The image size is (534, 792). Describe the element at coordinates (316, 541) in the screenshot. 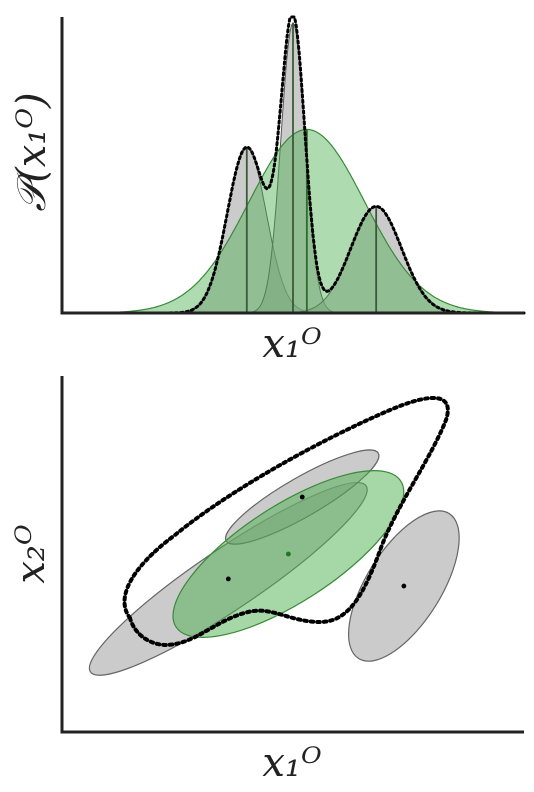

I see `bottom-component-centers` at that location.